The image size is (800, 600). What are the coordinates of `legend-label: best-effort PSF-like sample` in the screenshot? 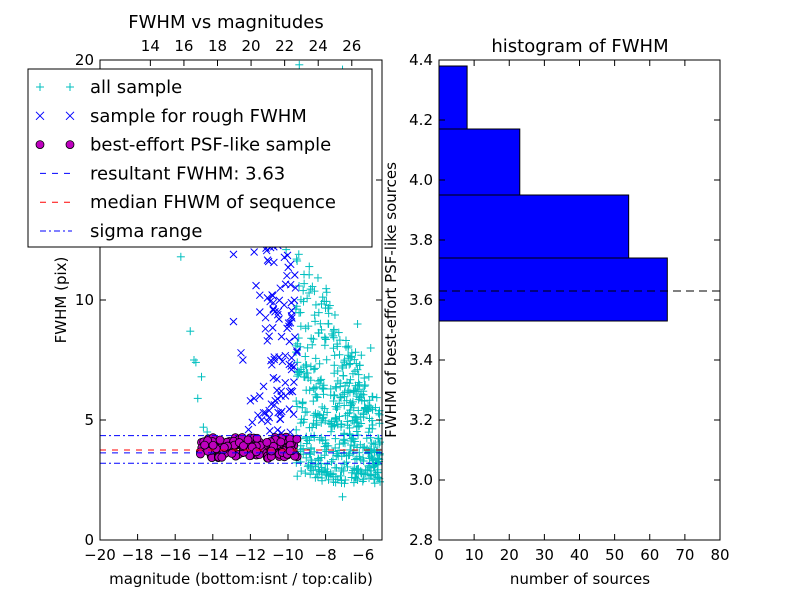 It's located at (210, 145).